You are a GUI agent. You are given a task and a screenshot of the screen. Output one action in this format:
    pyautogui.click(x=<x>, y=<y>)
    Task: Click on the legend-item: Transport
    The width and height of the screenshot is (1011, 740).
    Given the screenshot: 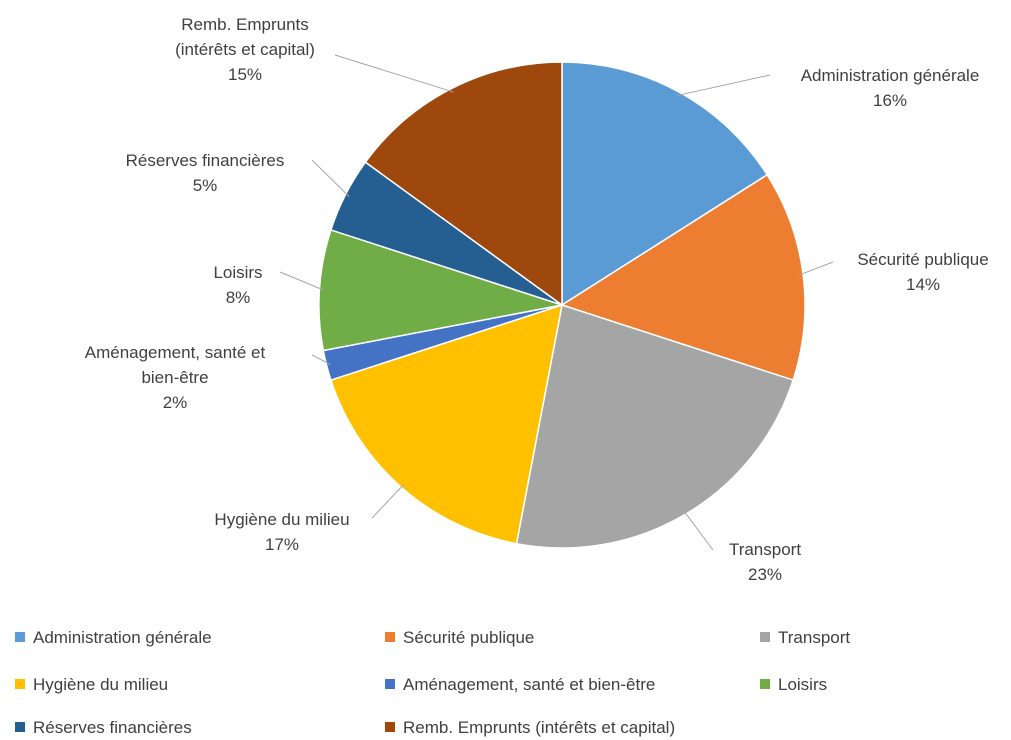 What is the action you would take?
    pyautogui.click(x=805, y=638)
    